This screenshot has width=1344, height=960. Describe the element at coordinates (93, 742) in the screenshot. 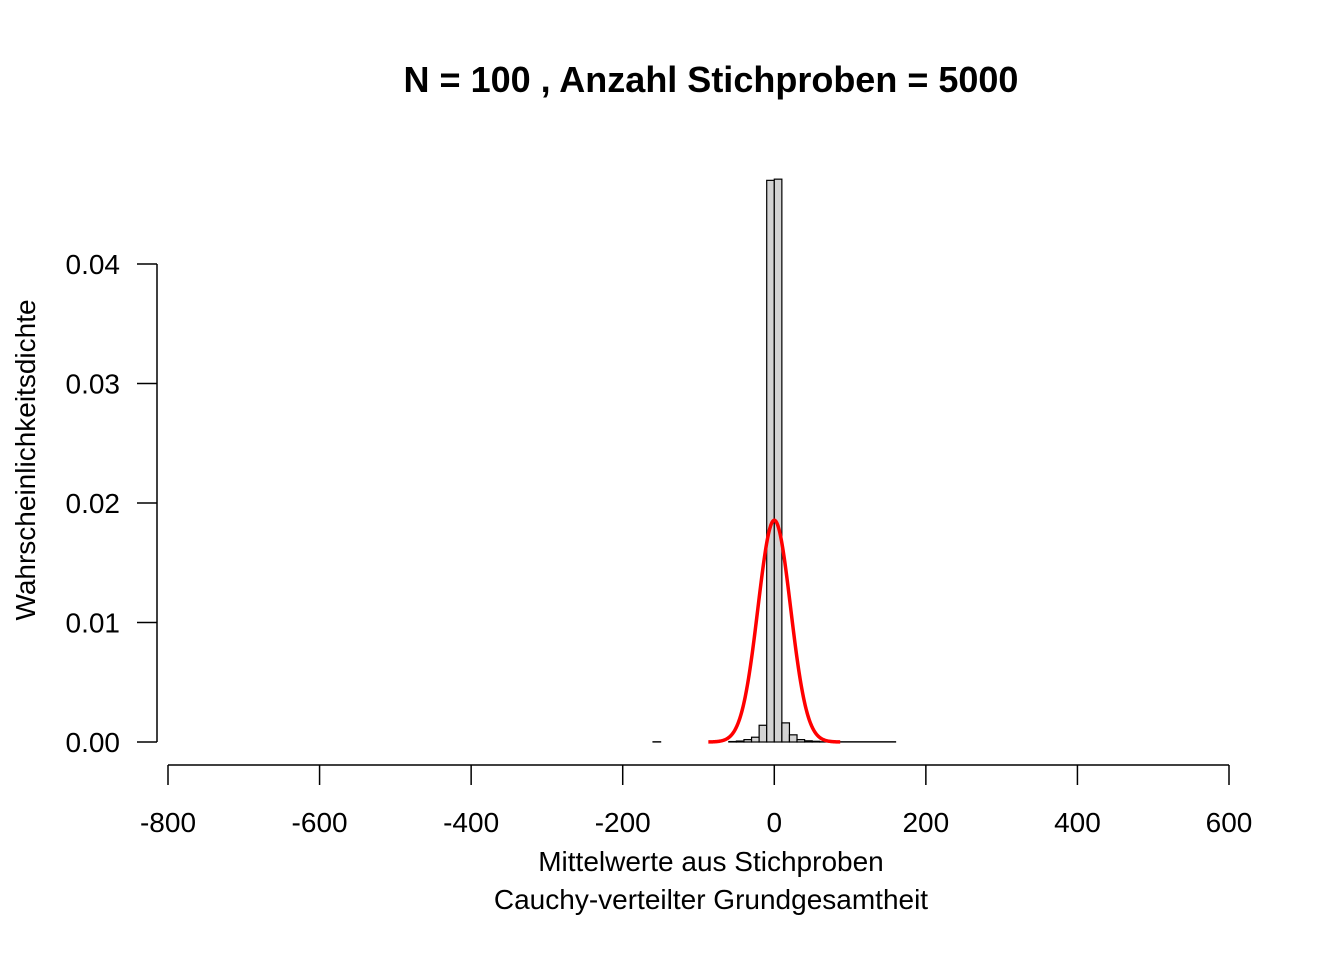

I see `y-tick-label-0: 0.00` at that location.